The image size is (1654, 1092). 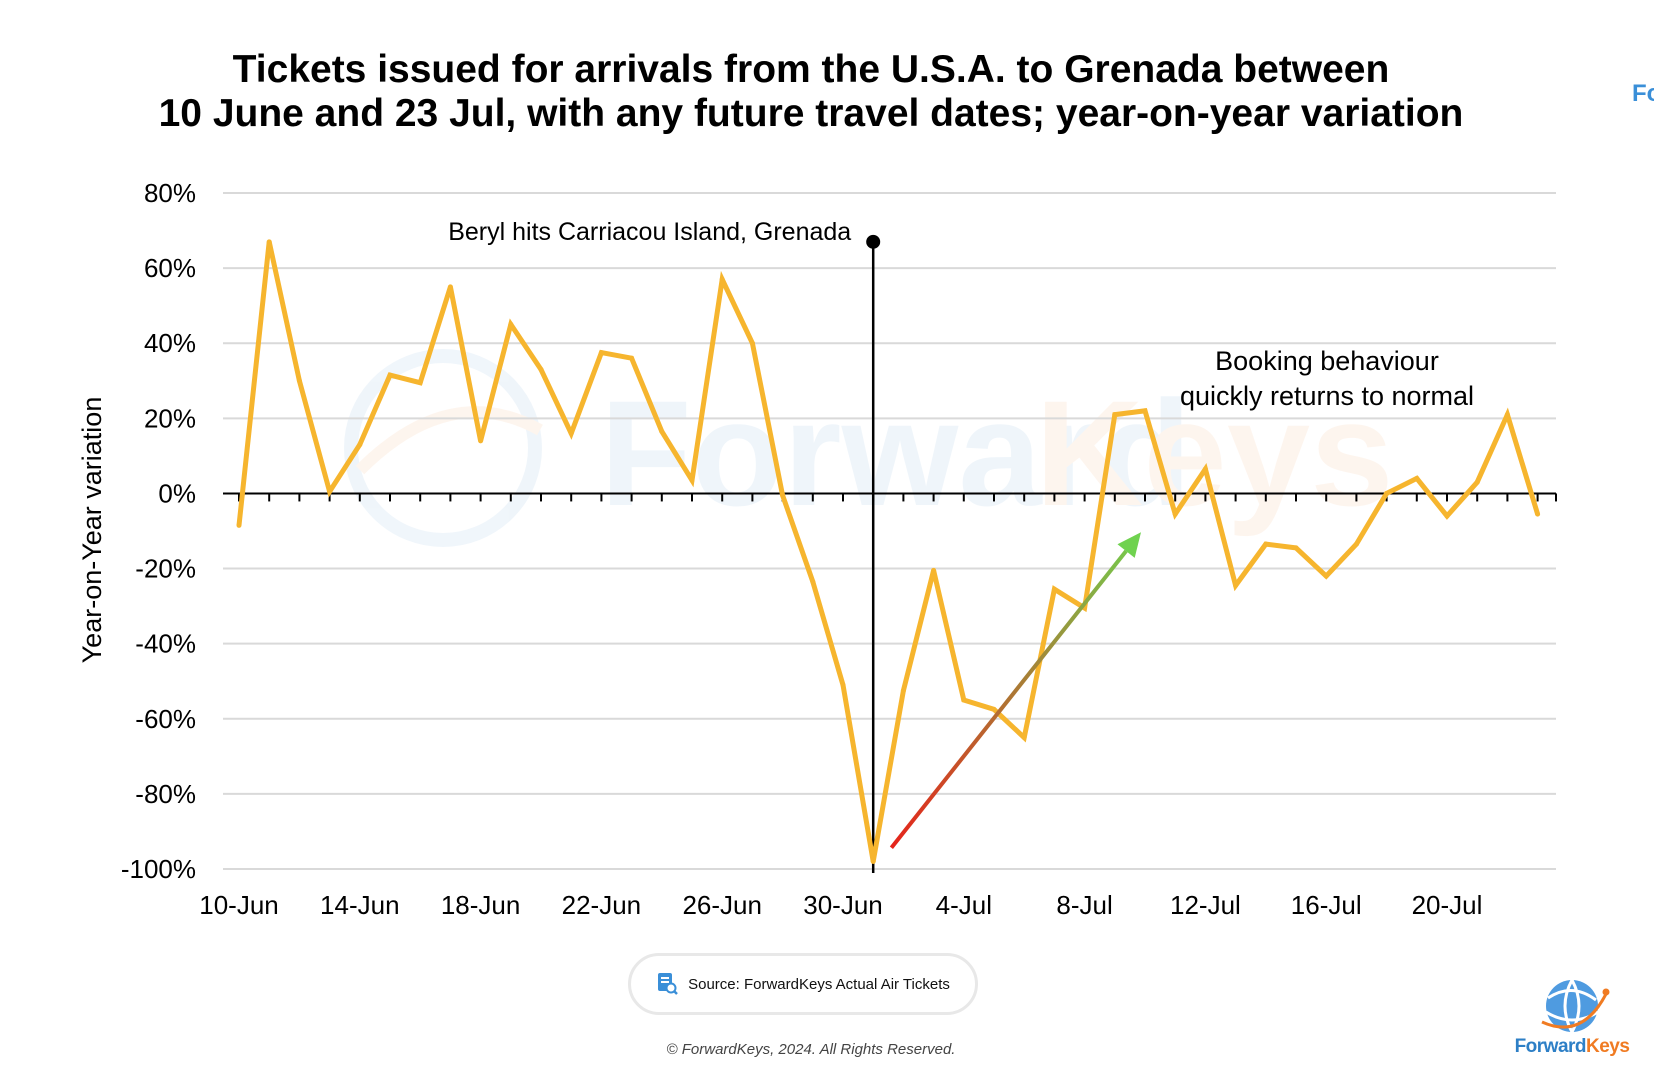 What do you see at coordinates (158, 869) in the screenshot?
I see `y-tick-label: -100%` at bounding box center [158, 869].